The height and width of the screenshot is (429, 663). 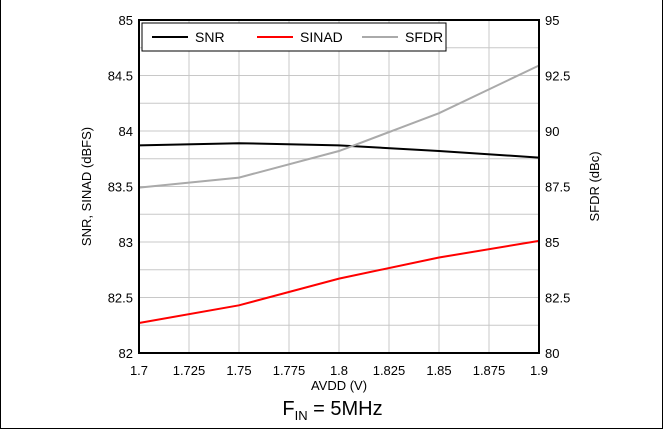 I want to click on y-left-tick-label: 84.5, so click(x=120, y=76).